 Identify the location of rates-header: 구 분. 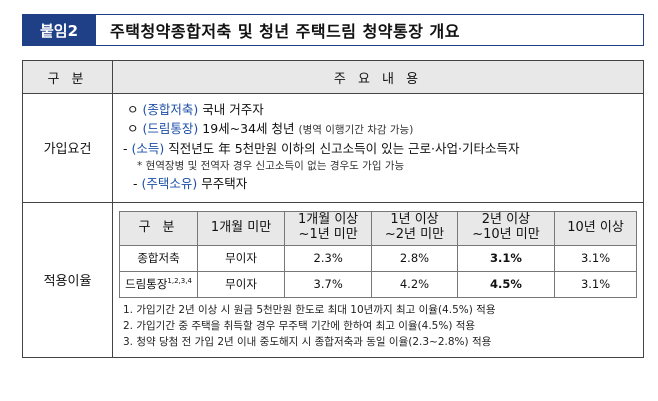
(158, 228).